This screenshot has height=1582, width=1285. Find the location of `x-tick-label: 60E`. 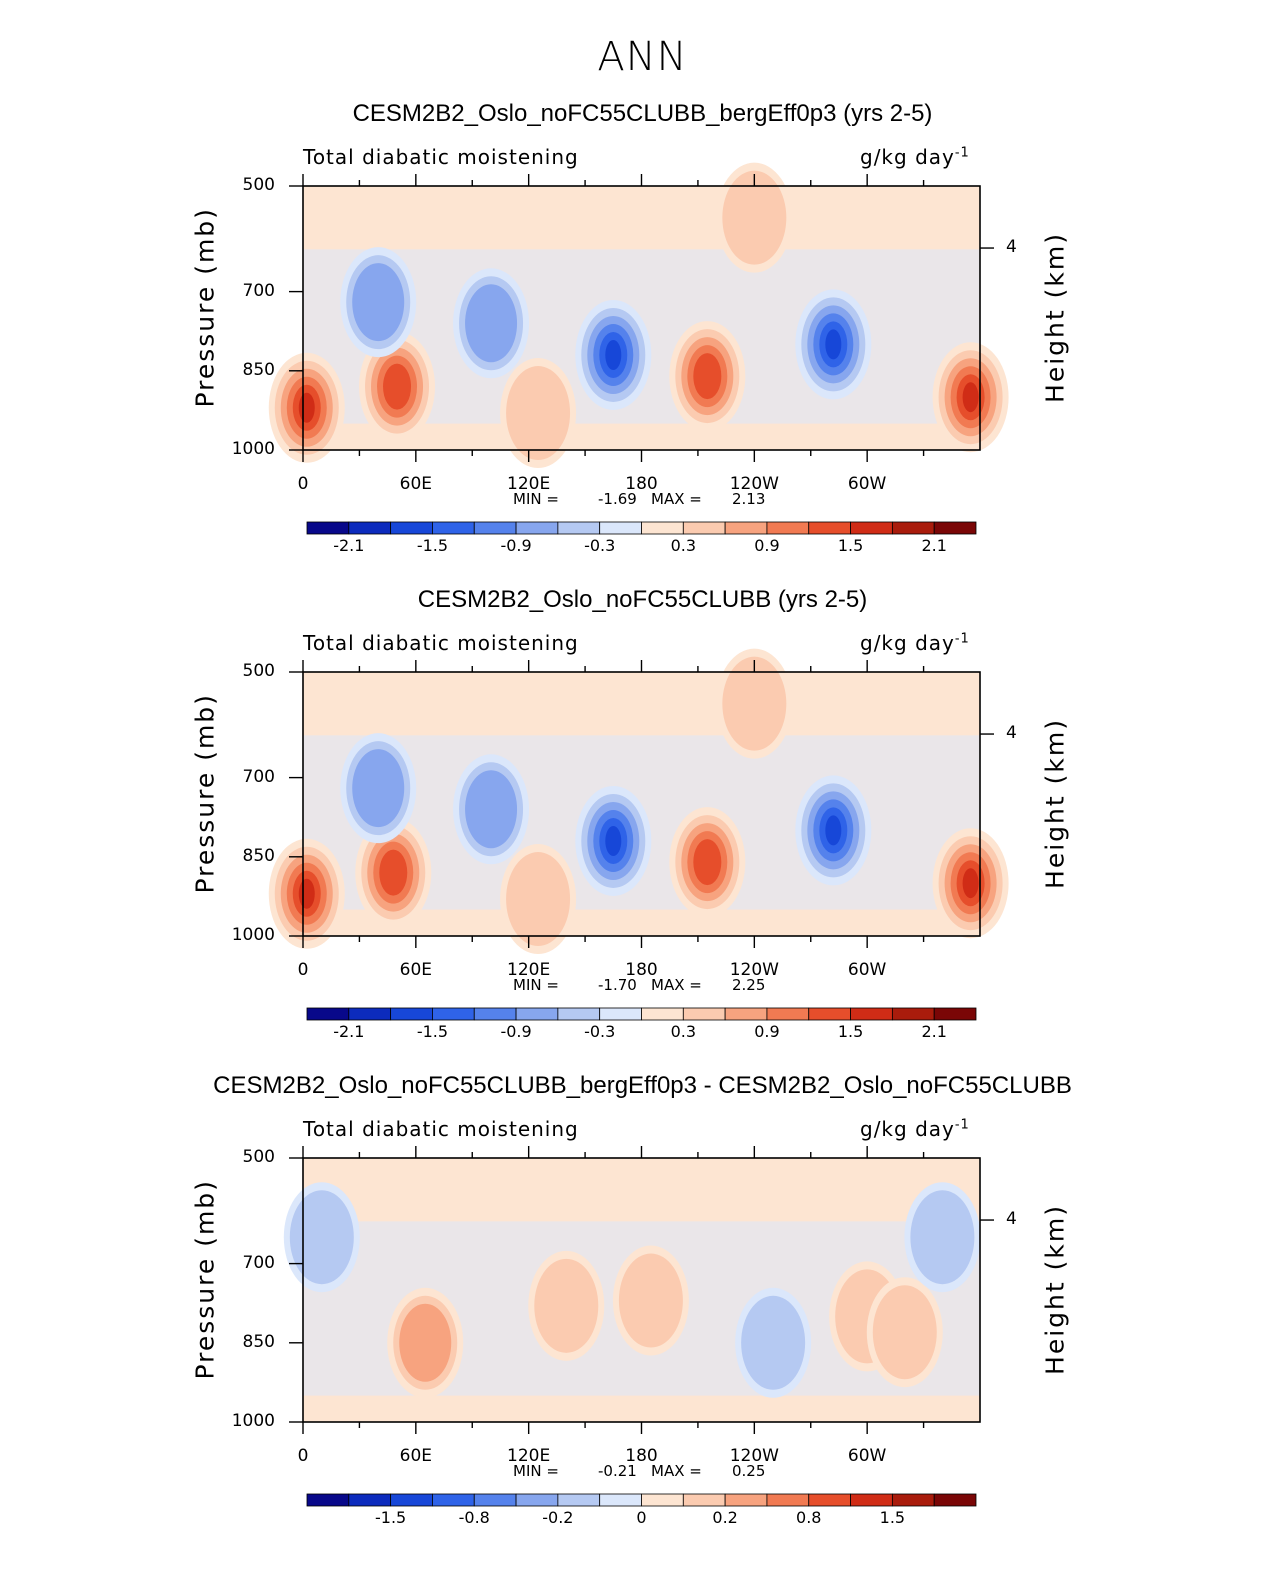

x-tick-label: 60E is located at coordinates (416, 1456).